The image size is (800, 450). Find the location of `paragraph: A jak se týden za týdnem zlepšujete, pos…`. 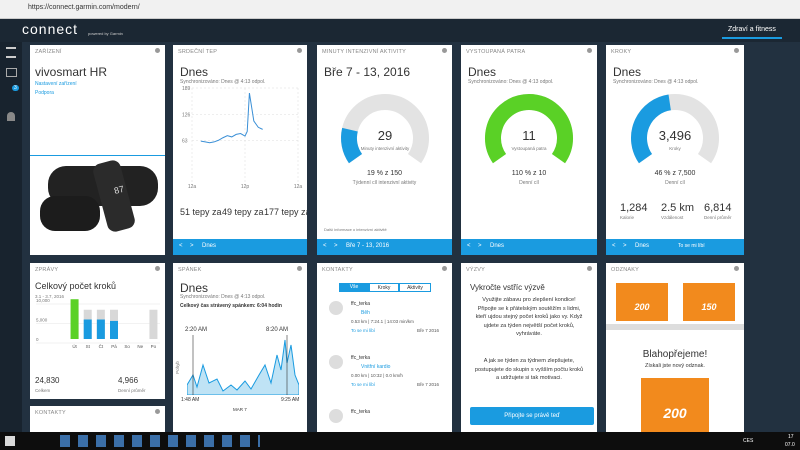

paragraph: A jak se týden za týdnem zlepšujete, pos… is located at coordinates (529, 370).